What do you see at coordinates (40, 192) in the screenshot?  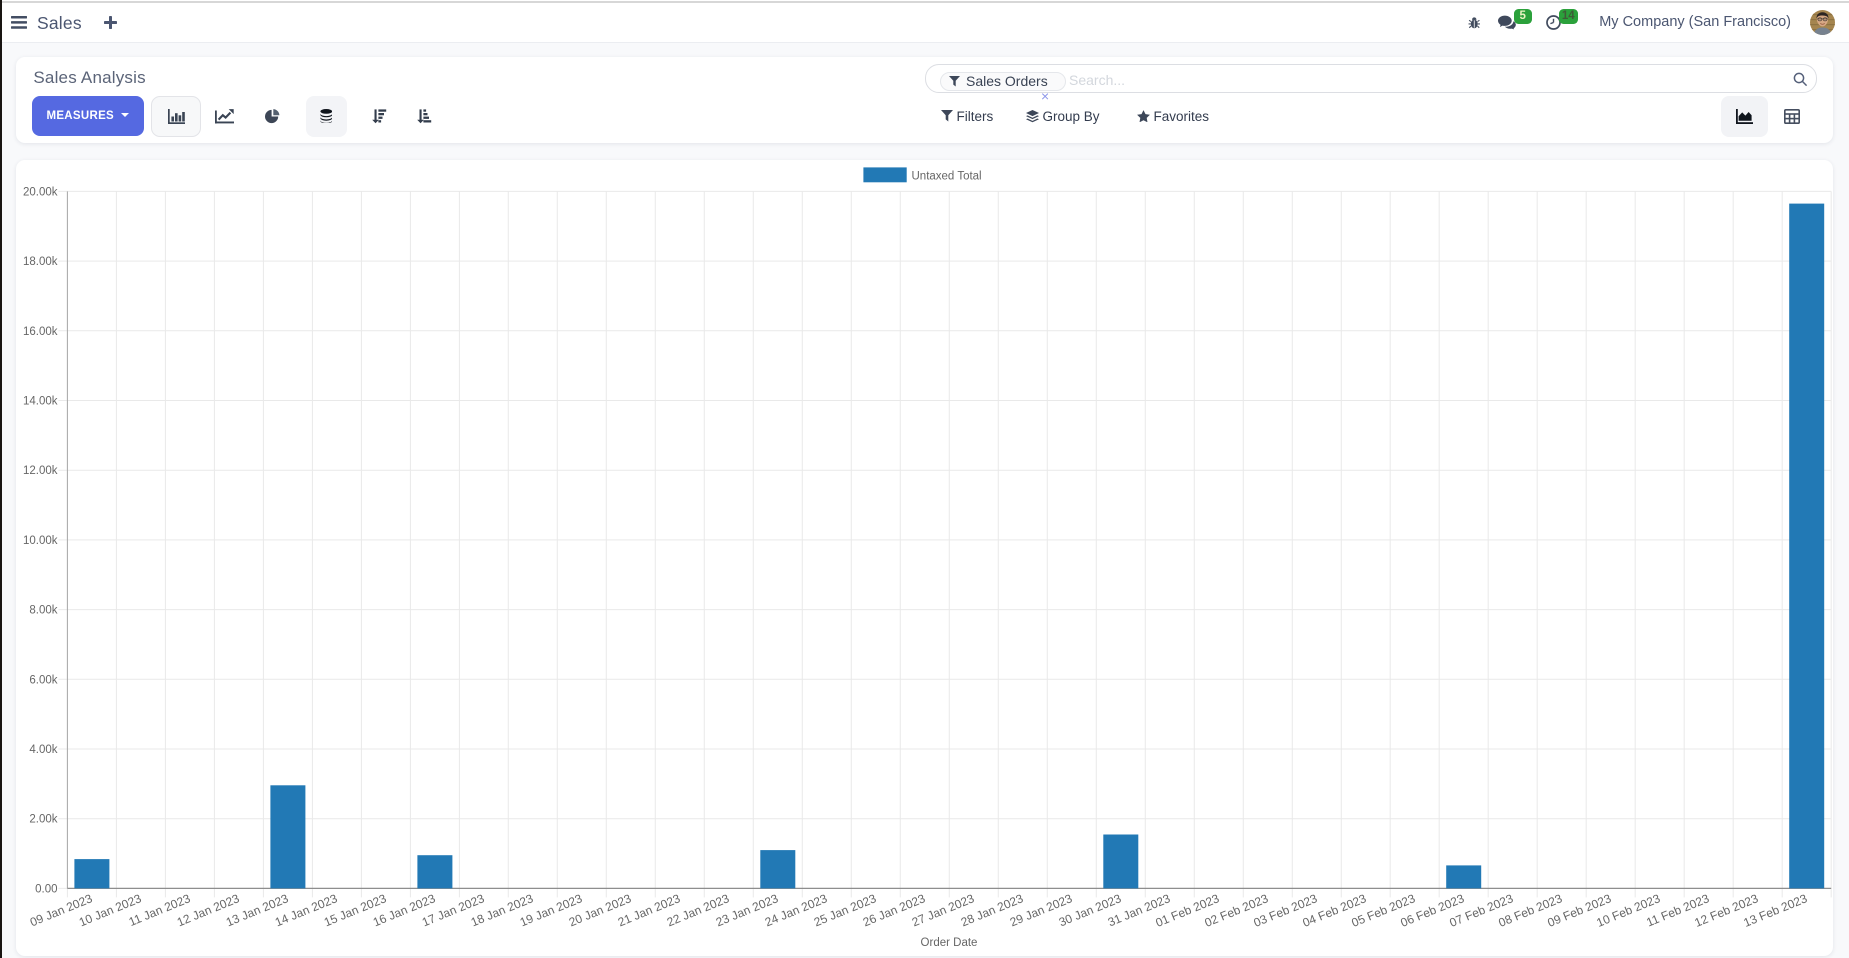 I see `svg-text: 20.00k` at bounding box center [40, 192].